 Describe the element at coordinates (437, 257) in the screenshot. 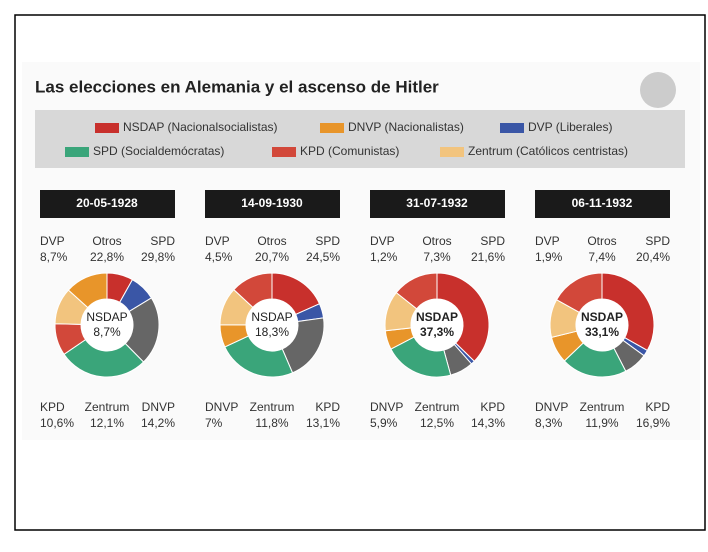

I see `slice-value: 7,3%` at that location.